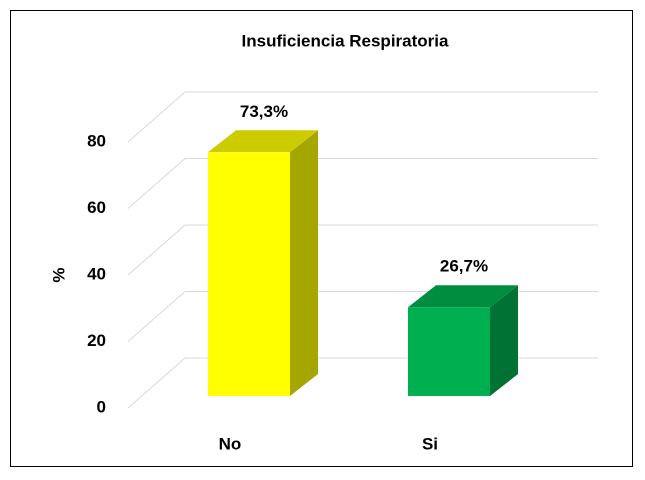 This screenshot has width=645, height=480. I want to click on value-label: 26,7%, so click(464, 266).